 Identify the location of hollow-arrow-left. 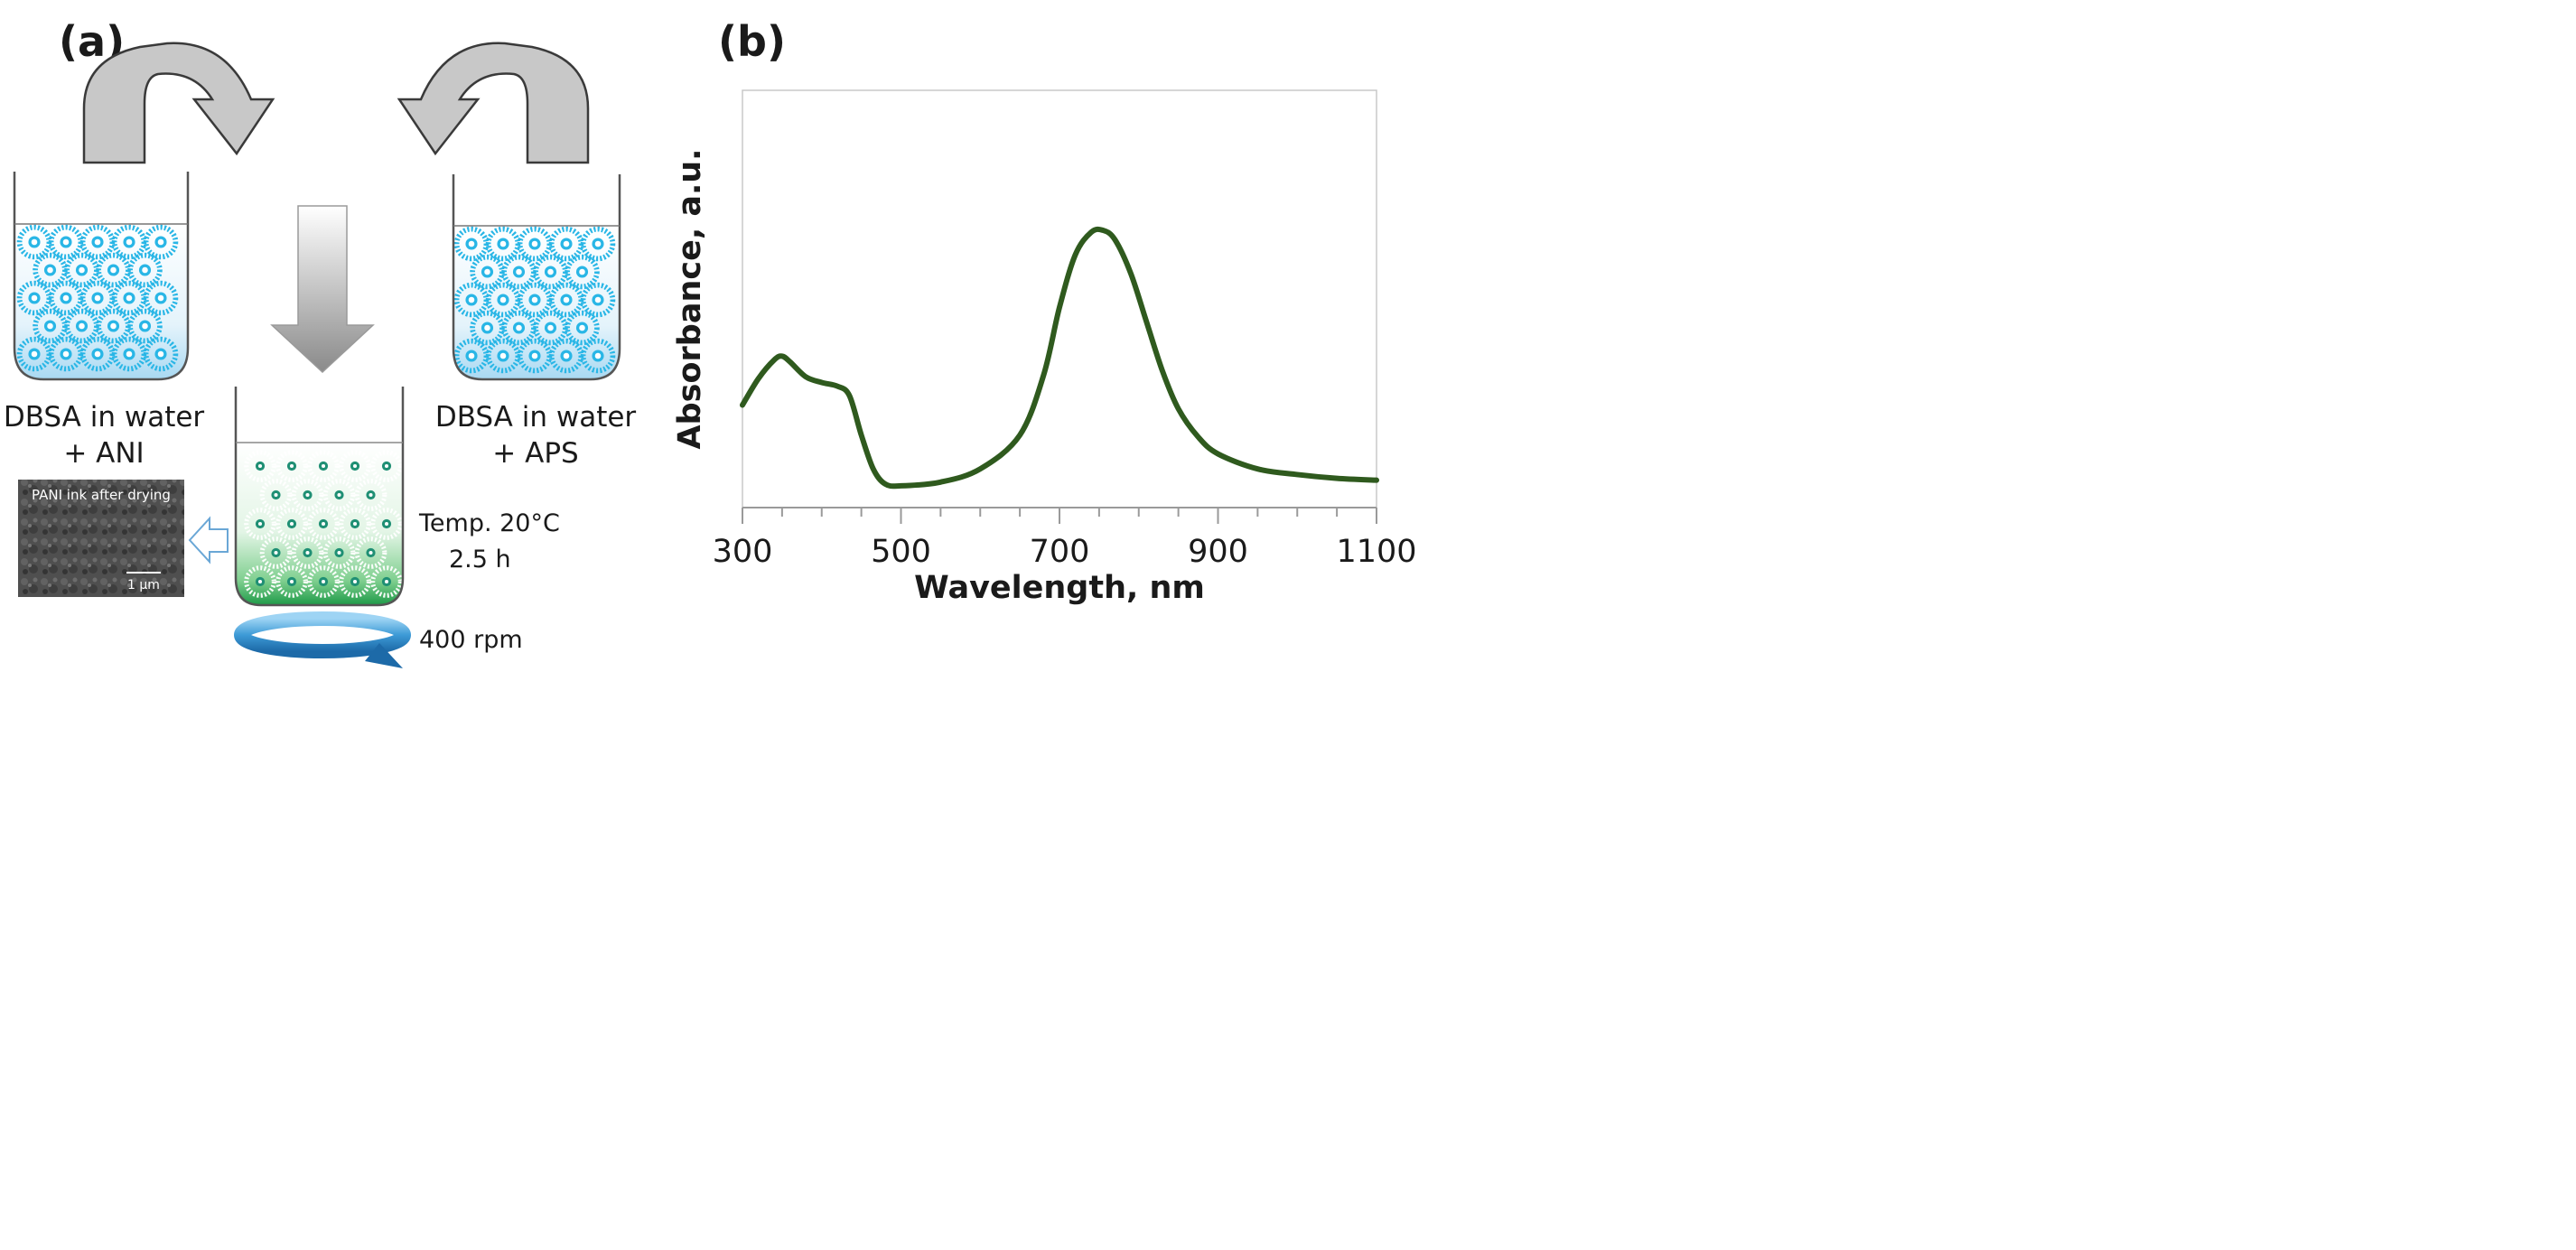
(208, 540).